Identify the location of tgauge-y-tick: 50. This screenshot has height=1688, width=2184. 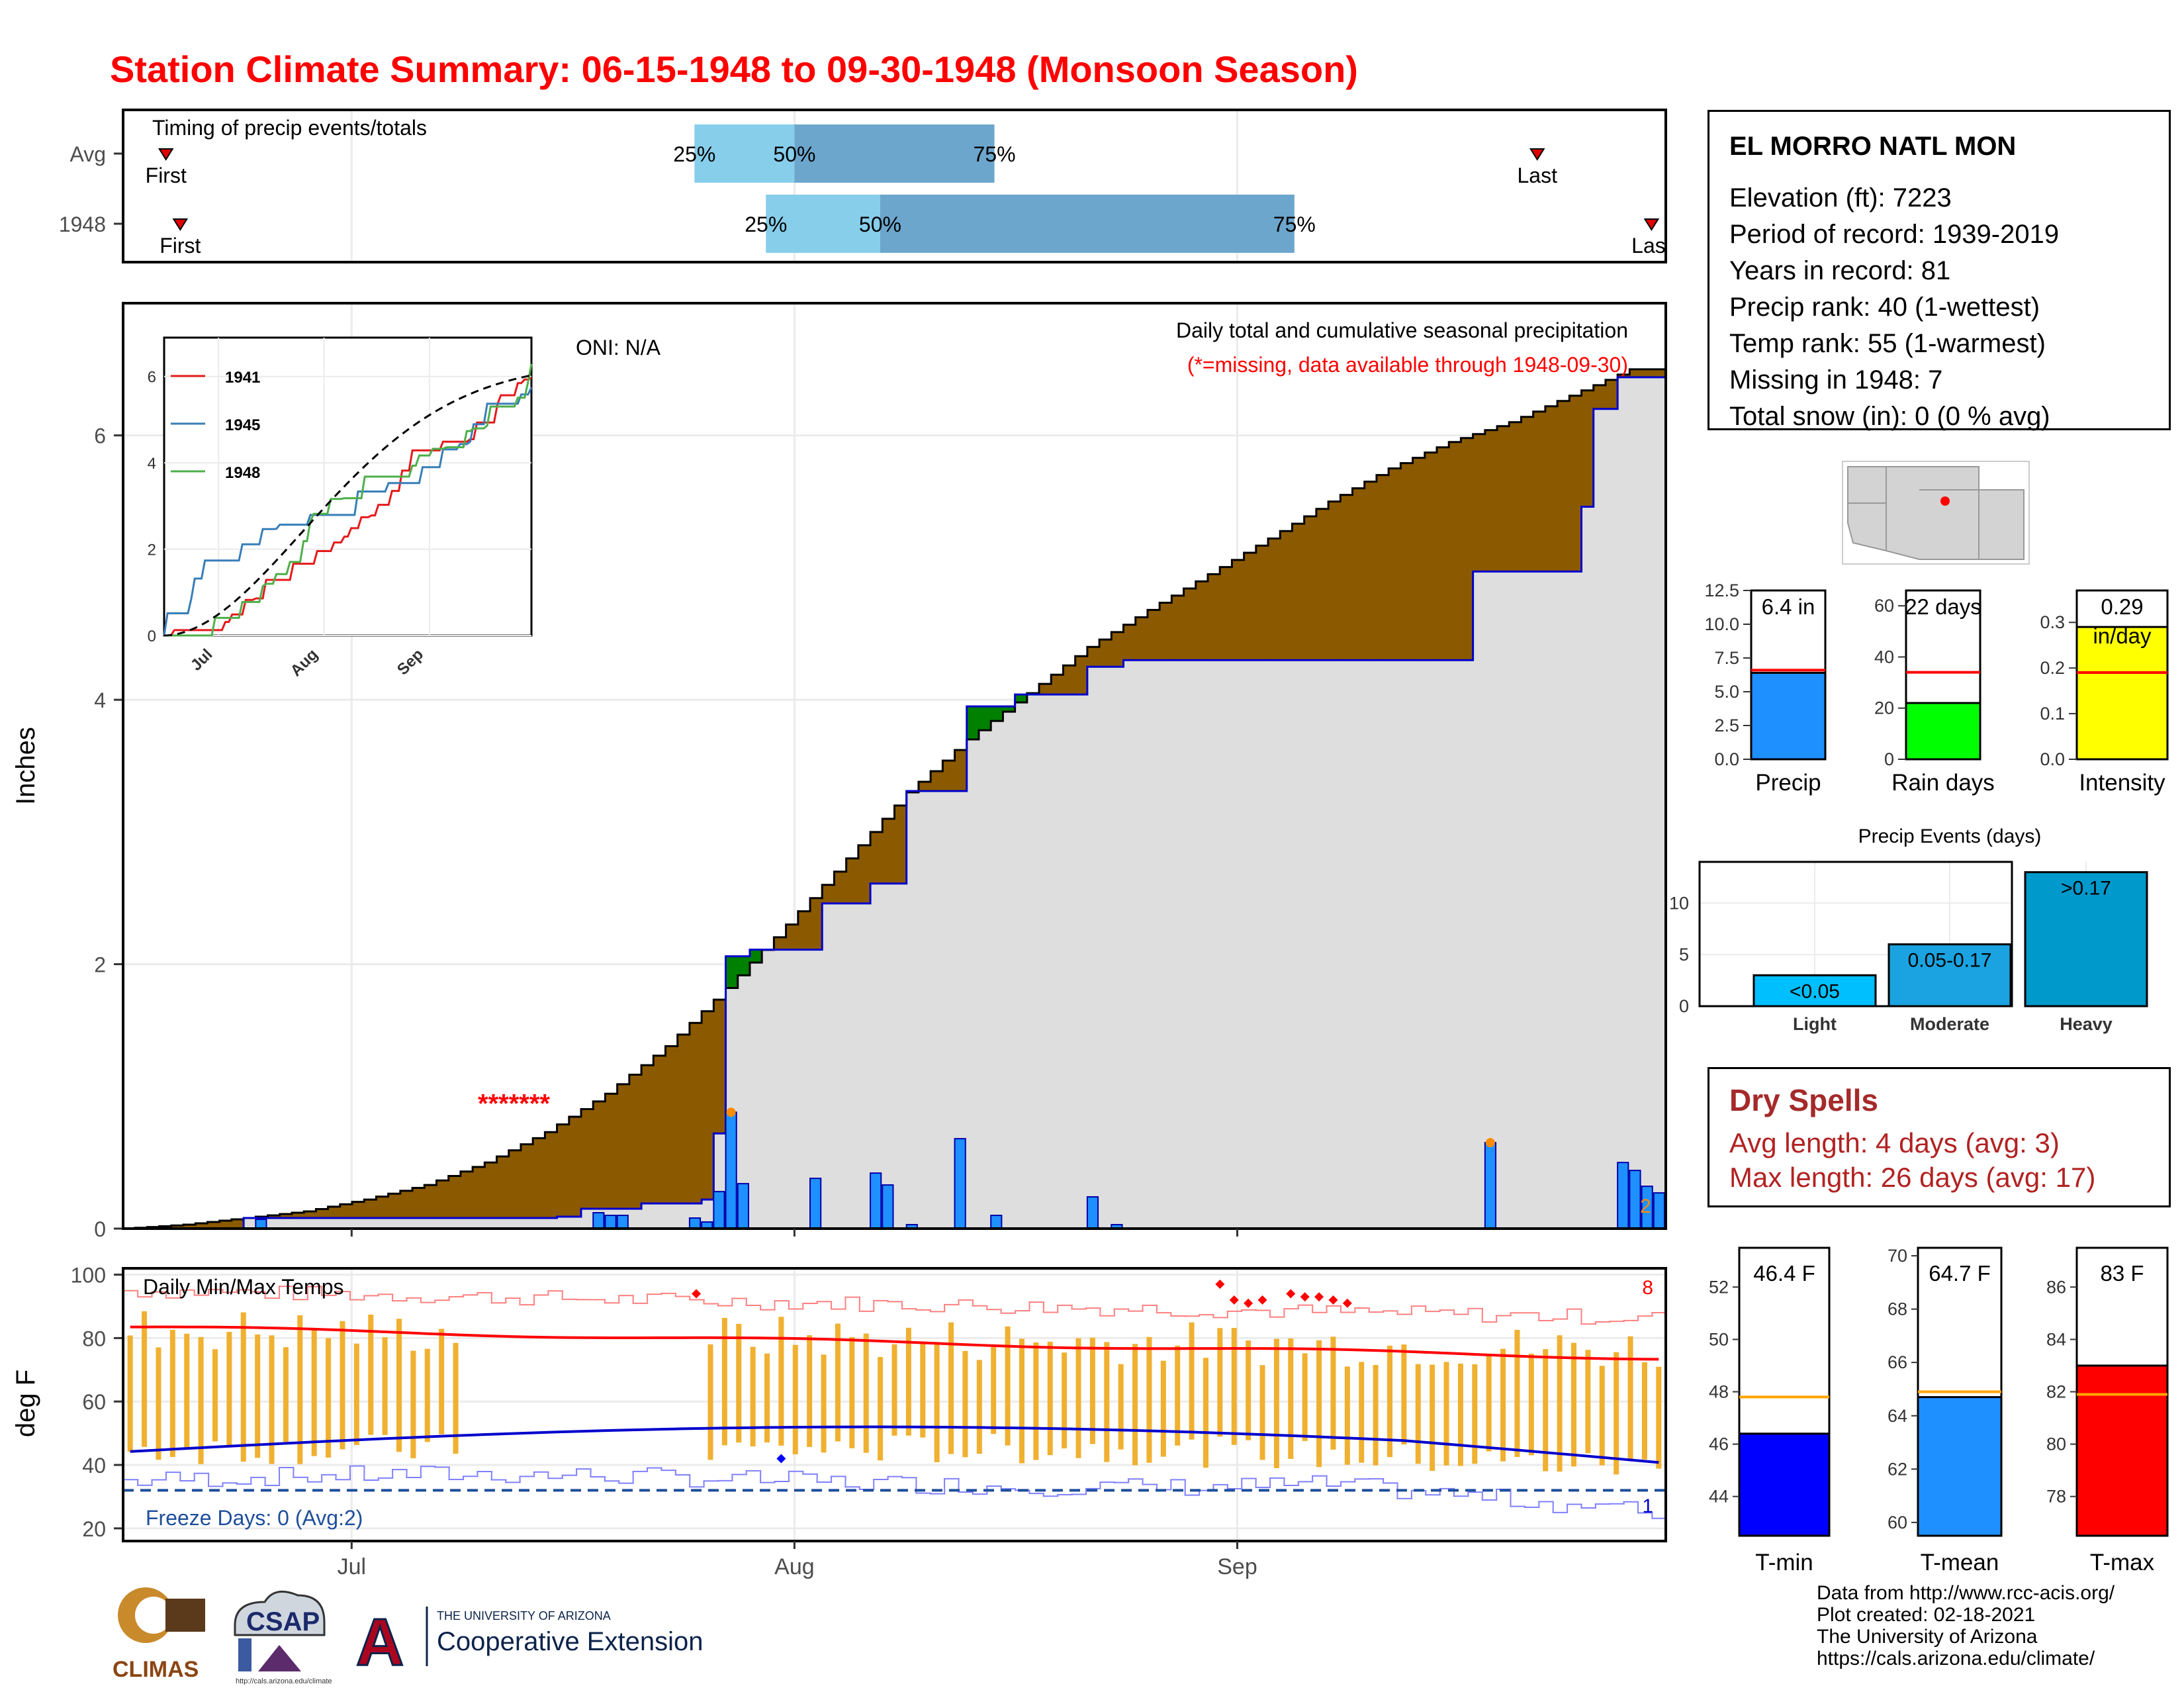
(1719, 1339).